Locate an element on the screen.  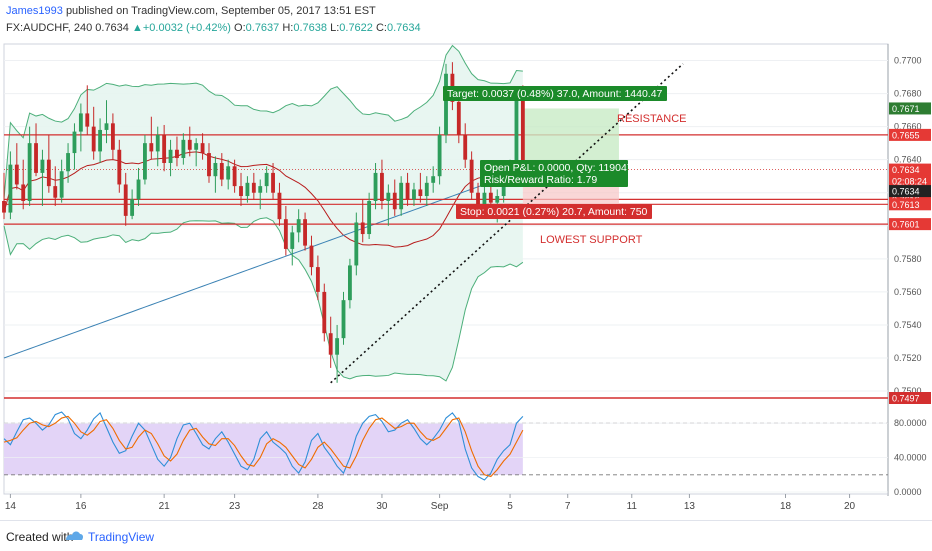
price-label: 0.7655 is located at coordinates (910, 134).